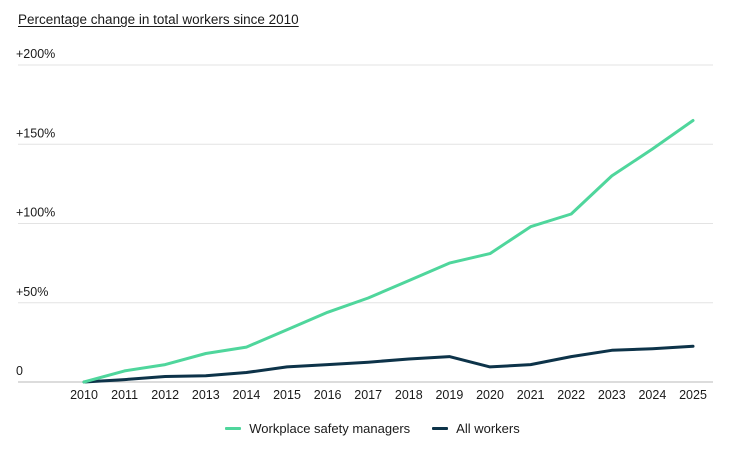 The image size is (745, 449). Describe the element at coordinates (19, 371) in the screenshot. I see `y-tick-label: 0` at that location.